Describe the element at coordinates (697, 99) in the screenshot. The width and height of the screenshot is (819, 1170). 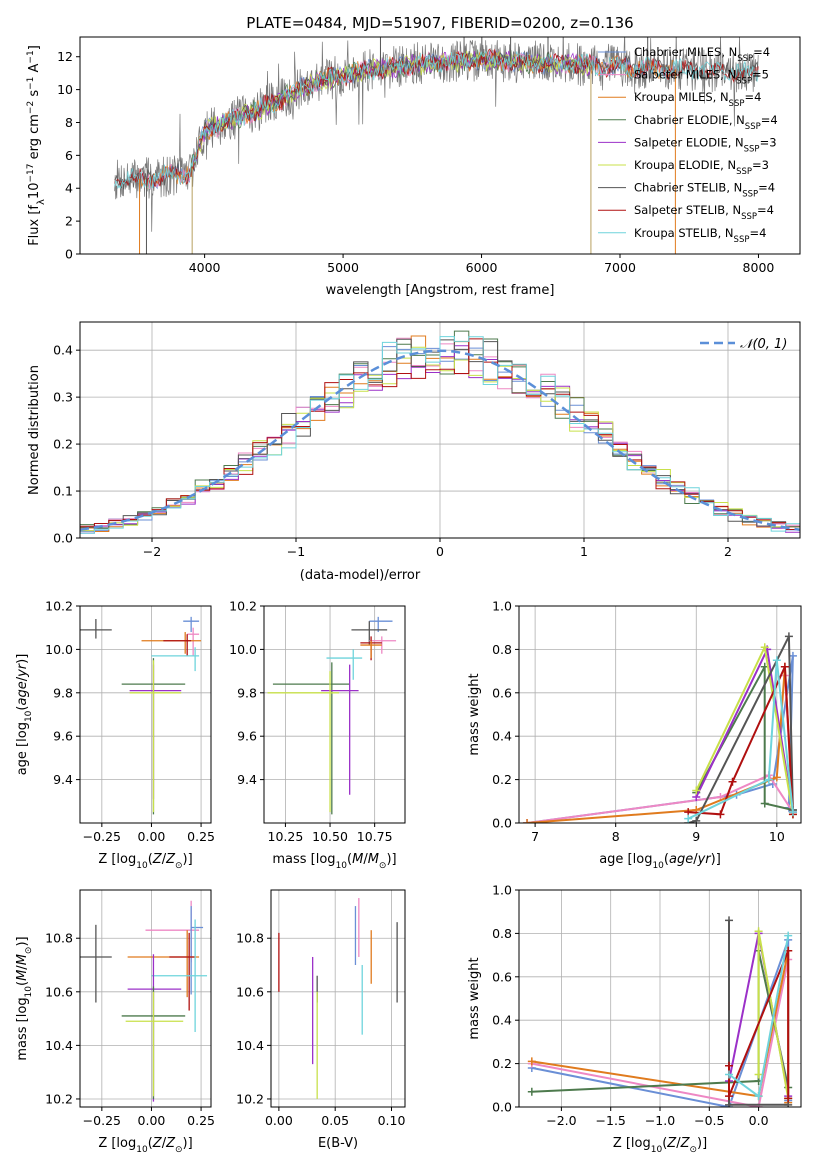
I see `legend-entry: Kroupa MILES, NSSP=4` at that location.